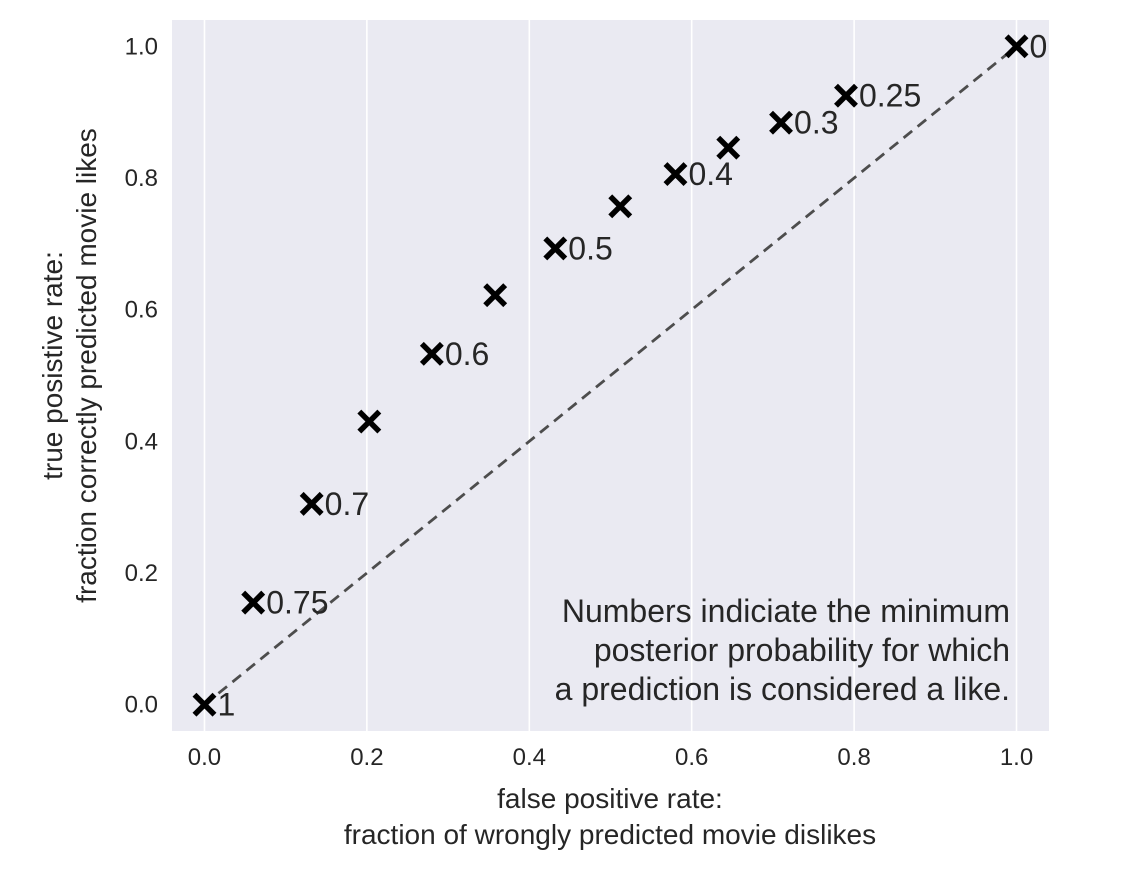 The image size is (1125, 877). What do you see at coordinates (86, 365) in the screenshot?
I see `y-axis-title: fraction correctly predicted movie likes` at bounding box center [86, 365].